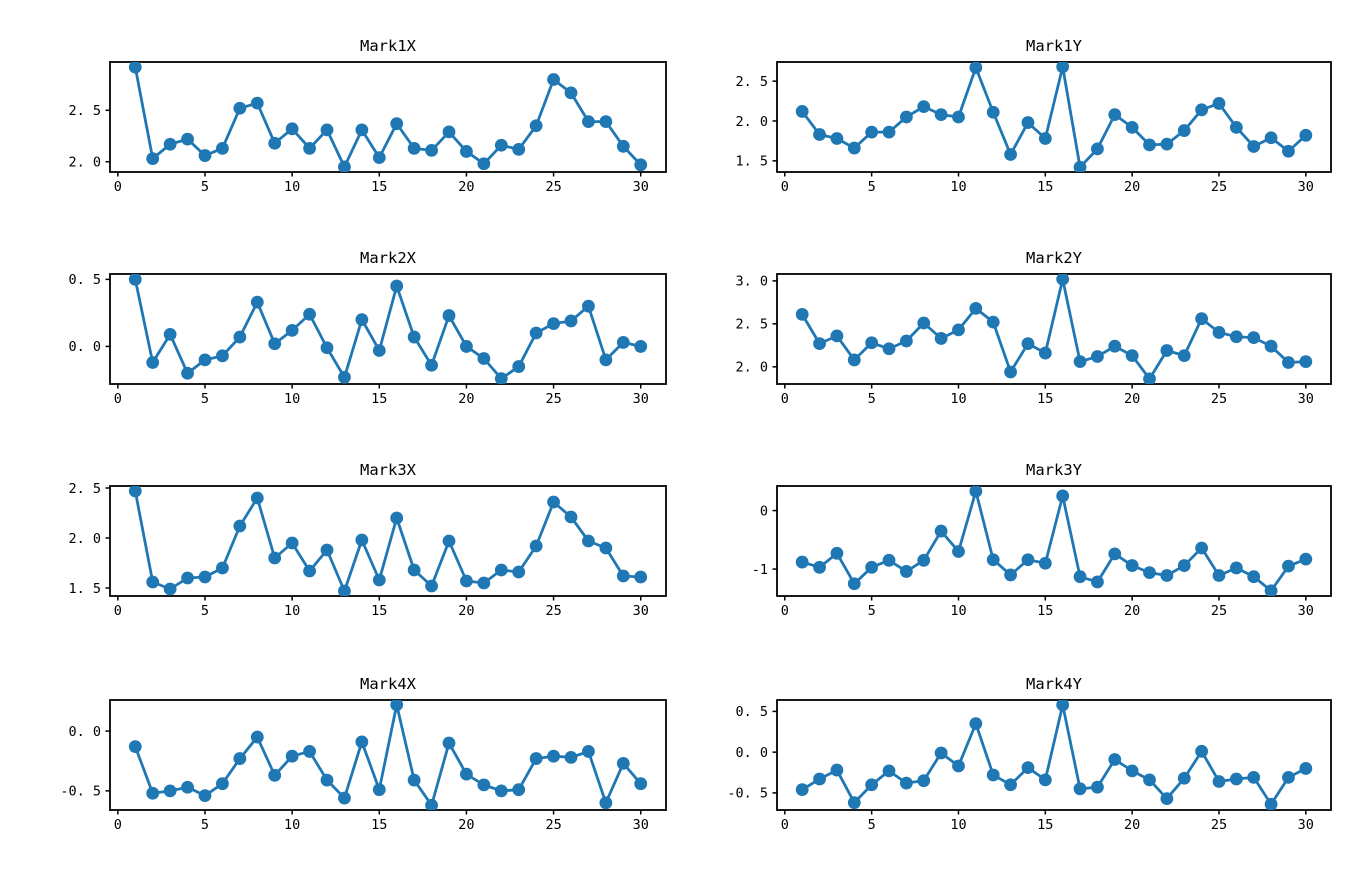 Image resolution: width=1363 pixels, height=875 pixels. Describe the element at coordinates (84, 489) in the screenshot. I see `y-tick-label: 2. 5` at that location.